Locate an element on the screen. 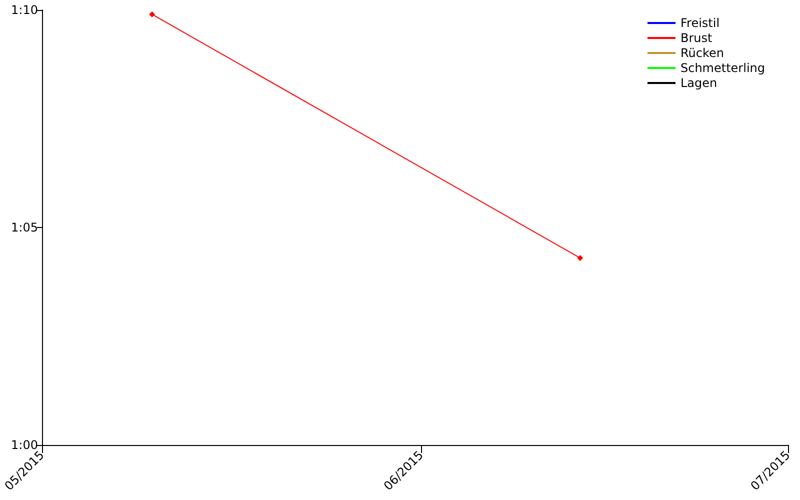 Image resolution: width=800 pixels, height=500 pixels. legend-label: Lagen is located at coordinates (699, 83).